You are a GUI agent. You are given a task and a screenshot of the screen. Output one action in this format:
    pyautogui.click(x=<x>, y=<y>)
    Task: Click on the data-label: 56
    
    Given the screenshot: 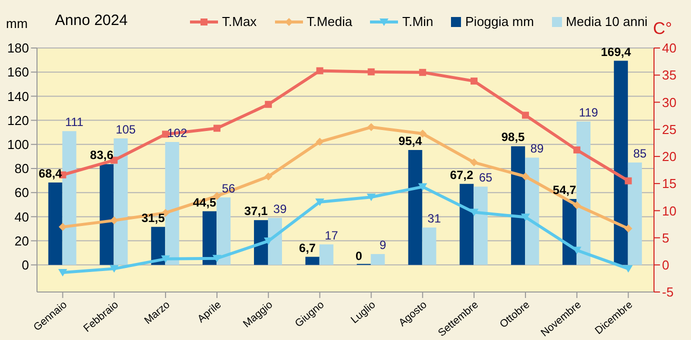 What is the action you would take?
    pyautogui.click(x=229, y=188)
    